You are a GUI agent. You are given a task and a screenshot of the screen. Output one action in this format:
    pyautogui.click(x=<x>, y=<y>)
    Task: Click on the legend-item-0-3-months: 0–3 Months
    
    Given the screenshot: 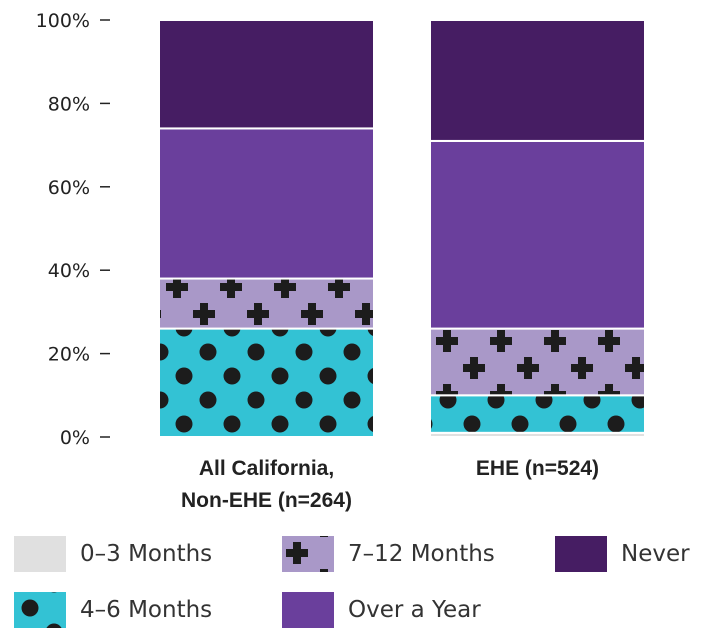 What is the action you would take?
    pyautogui.click(x=113, y=554)
    